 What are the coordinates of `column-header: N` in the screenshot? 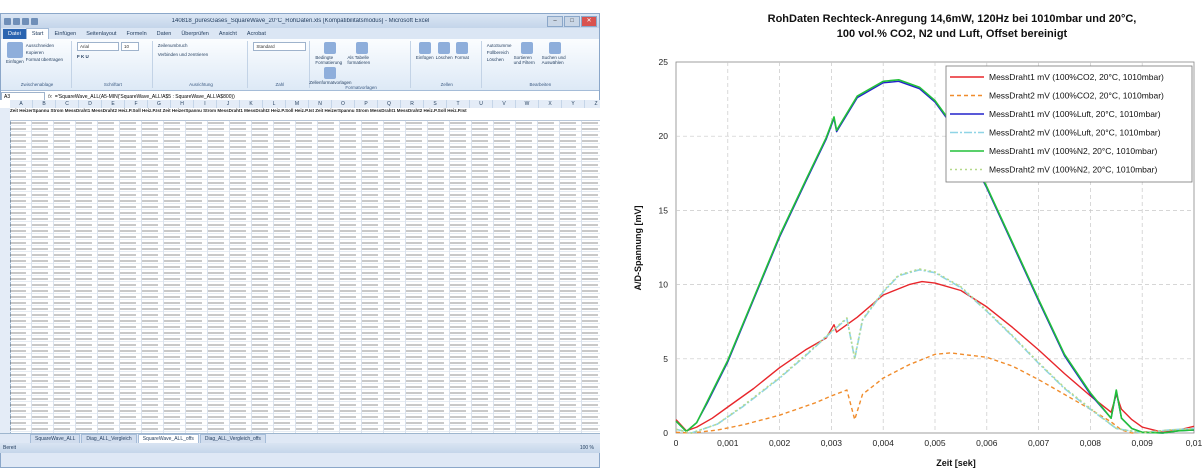 It's located at (320, 104).